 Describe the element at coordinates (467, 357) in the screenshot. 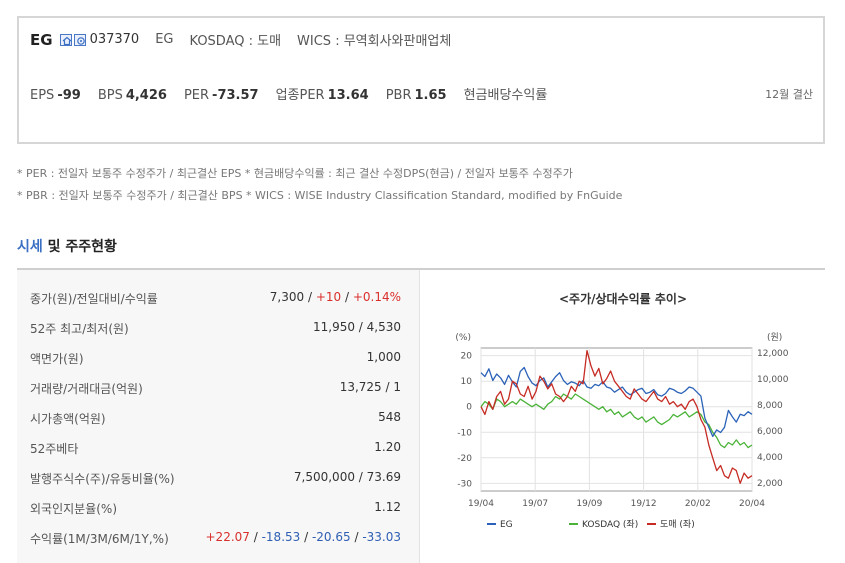

I see `left-tick-label: 20` at that location.